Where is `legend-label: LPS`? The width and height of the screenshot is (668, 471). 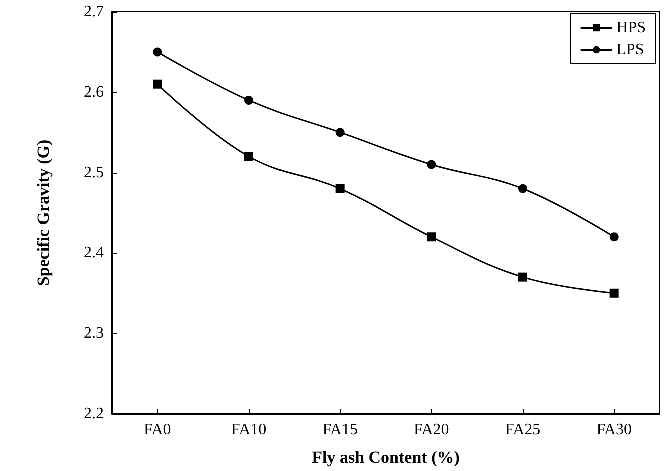
legend-label: LPS is located at coordinates (630, 50).